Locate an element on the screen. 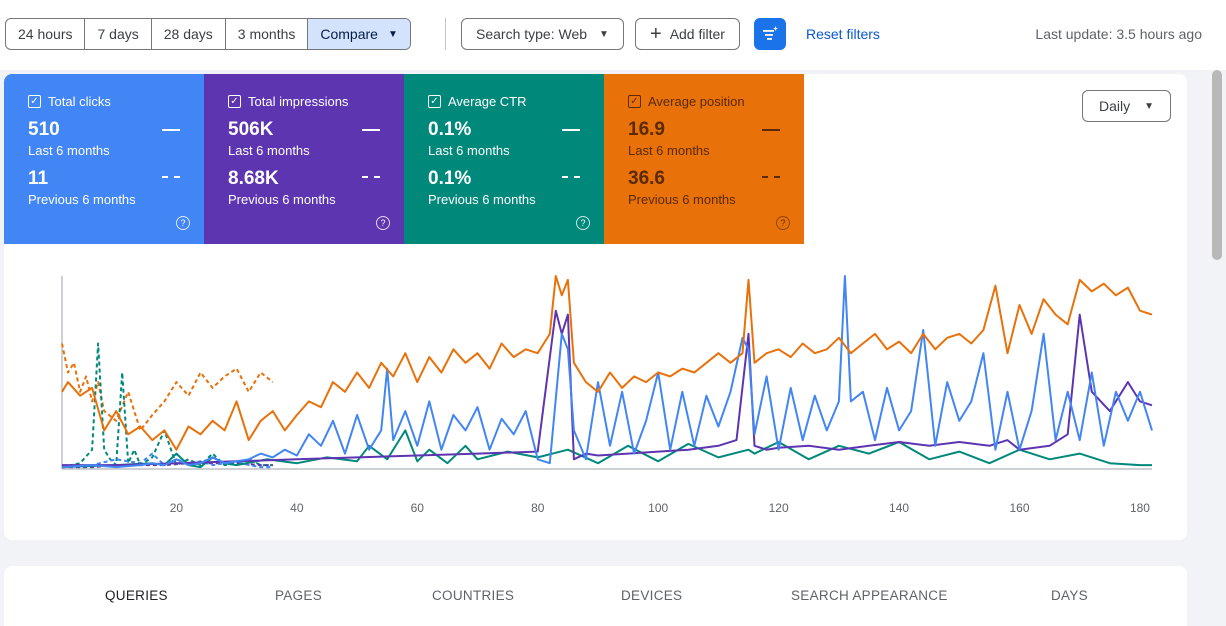 This screenshot has height=626, width=1226. granularity-dropdown: Daily ▼ is located at coordinates (1126, 106).